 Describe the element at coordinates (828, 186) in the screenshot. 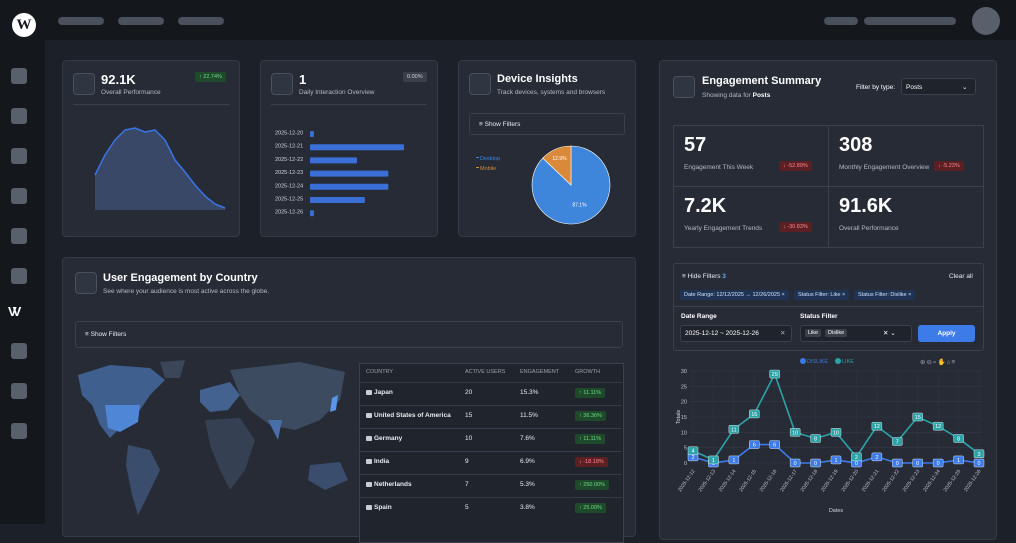

I see `stats-divider` at that location.